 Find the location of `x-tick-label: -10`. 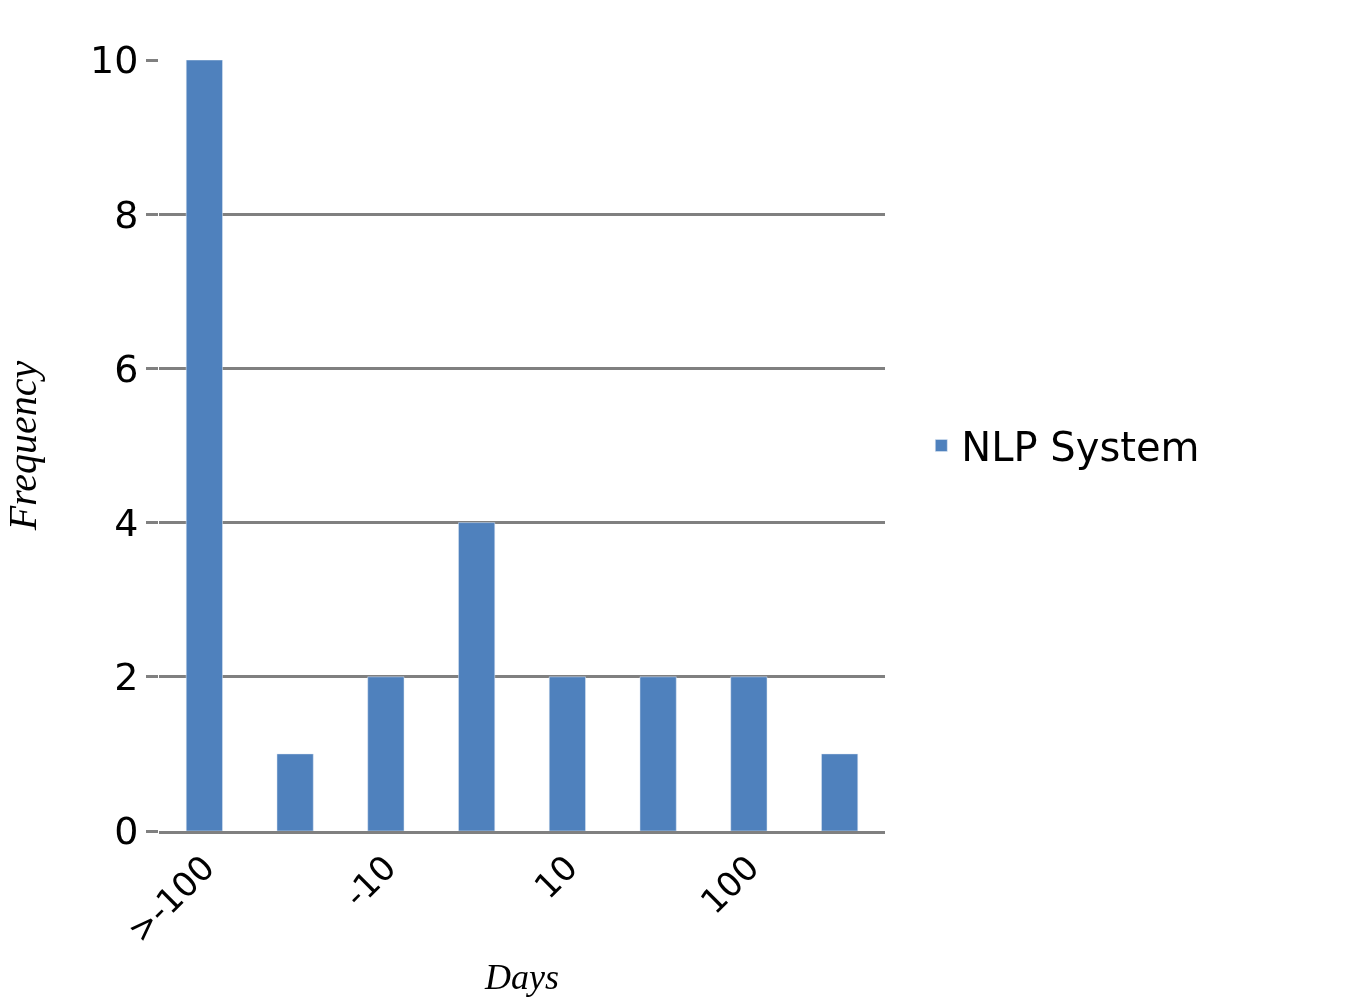

x-tick-label: -10 is located at coordinates (370, 881).